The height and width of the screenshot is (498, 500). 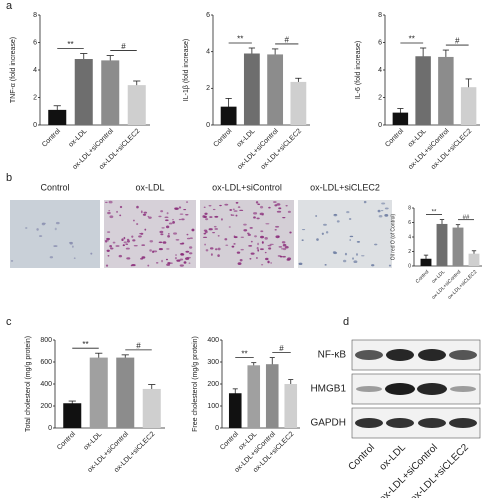 What do you see at coordinates (409, 223) in the screenshot?
I see `y-tick-label: 6` at bounding box center [409, 223].